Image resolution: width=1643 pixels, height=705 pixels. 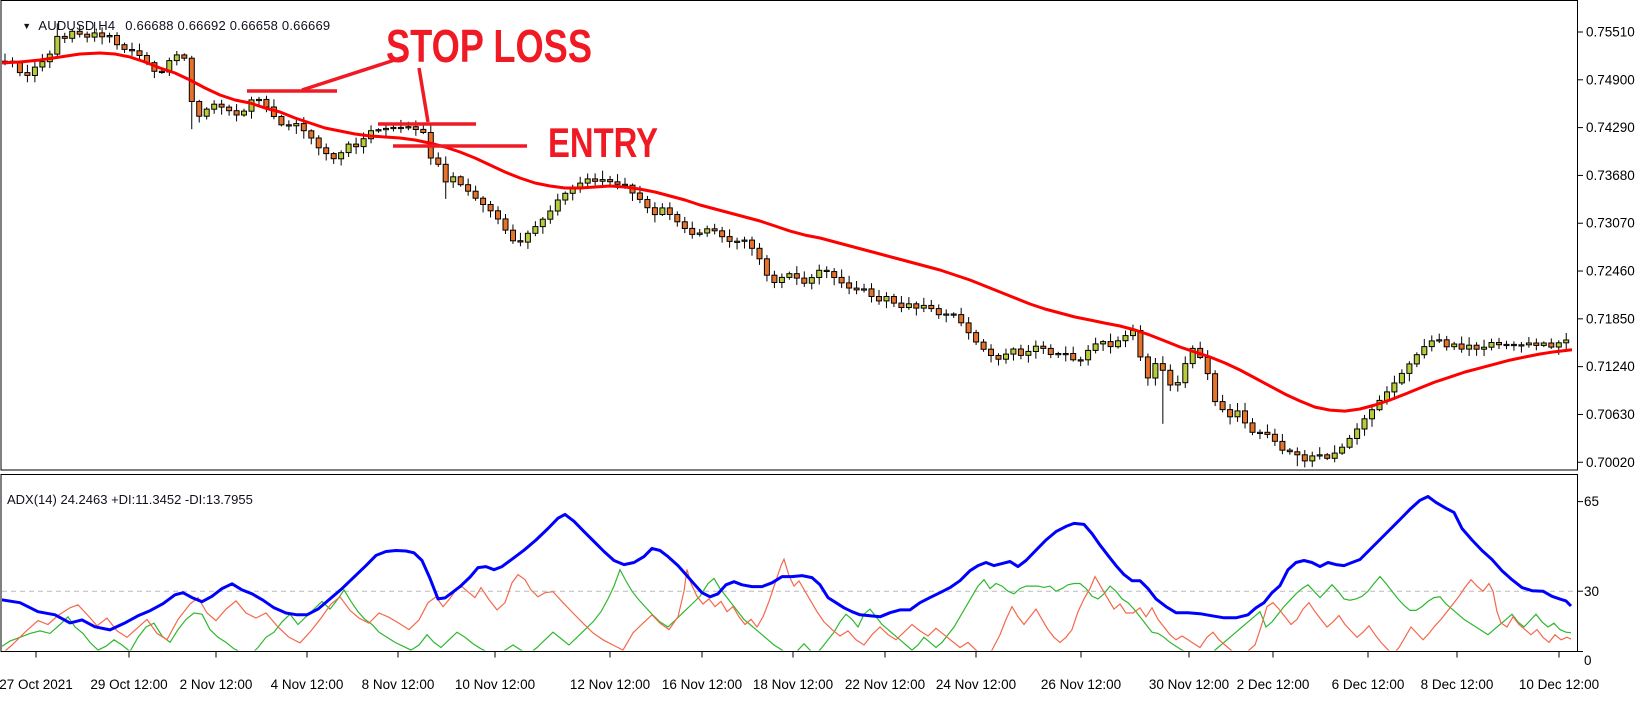 What do you see at coordinates (1368, 684) in the screenshot?
I see `time-tick-label: 6 Dec 12:00` at bounding box center [1368, 684].